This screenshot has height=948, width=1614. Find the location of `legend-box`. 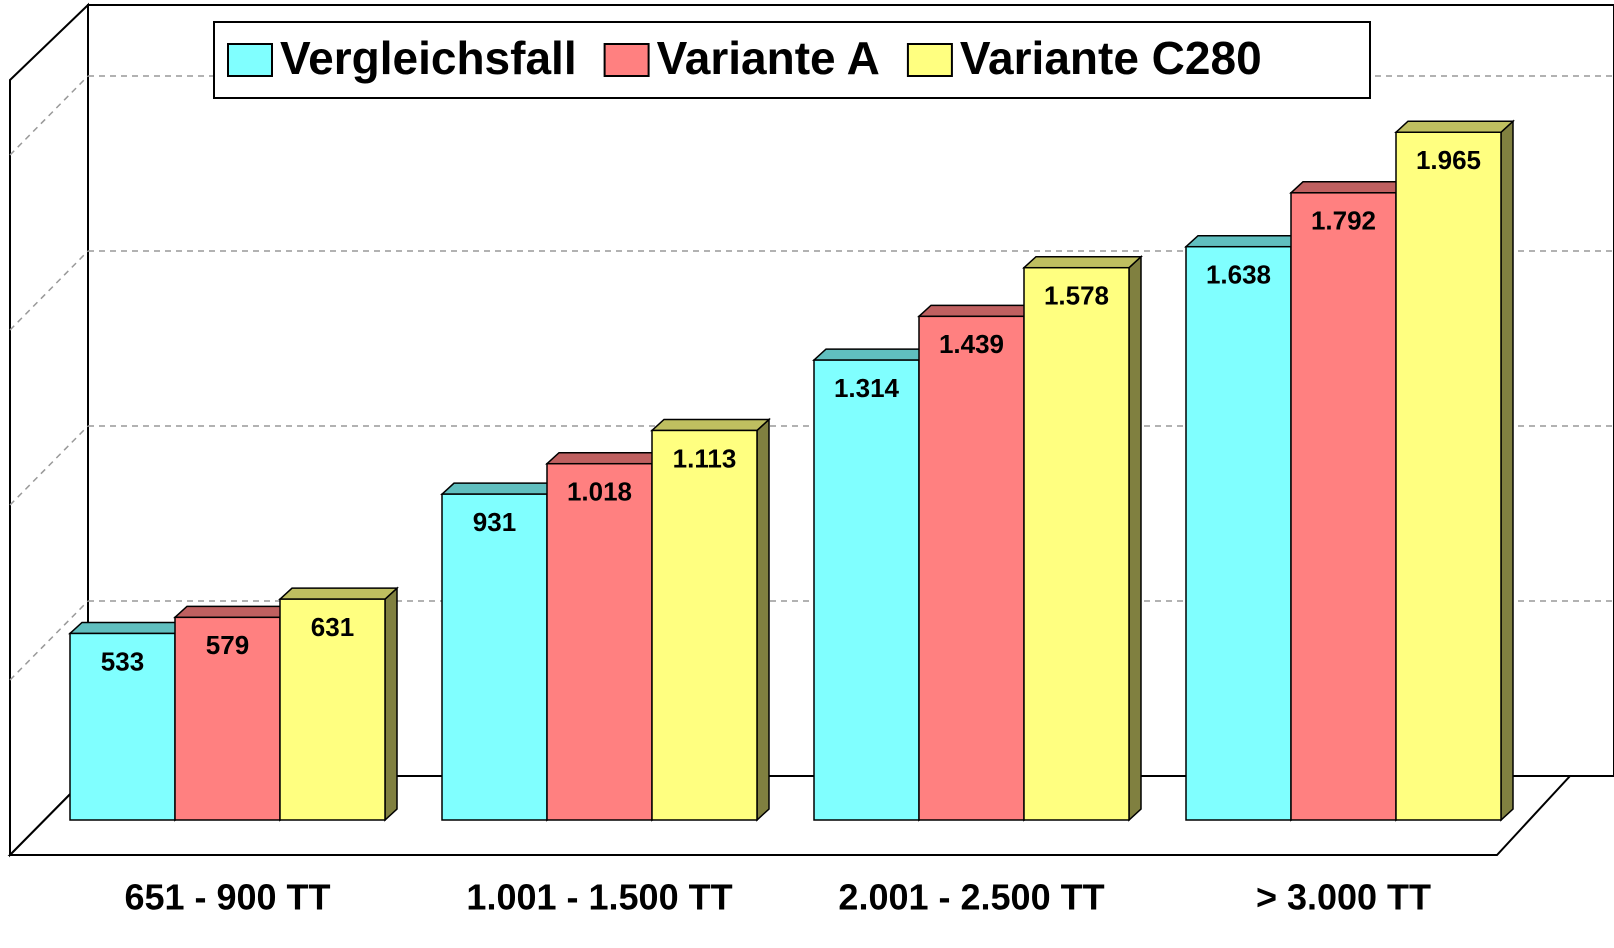

legend-box is located at coordinates (792, 60).